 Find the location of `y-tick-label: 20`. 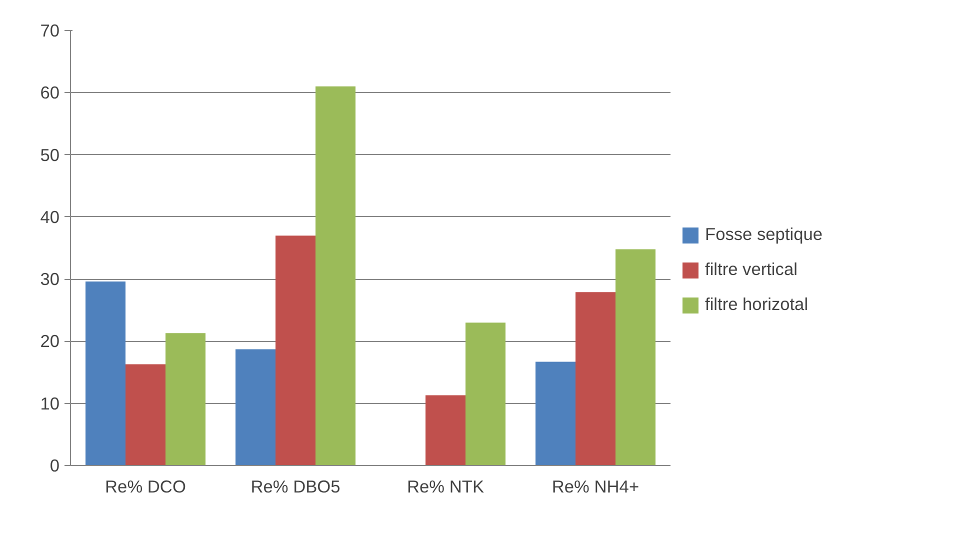

y-tick-label: 20 is located at coordinates (50, 341).